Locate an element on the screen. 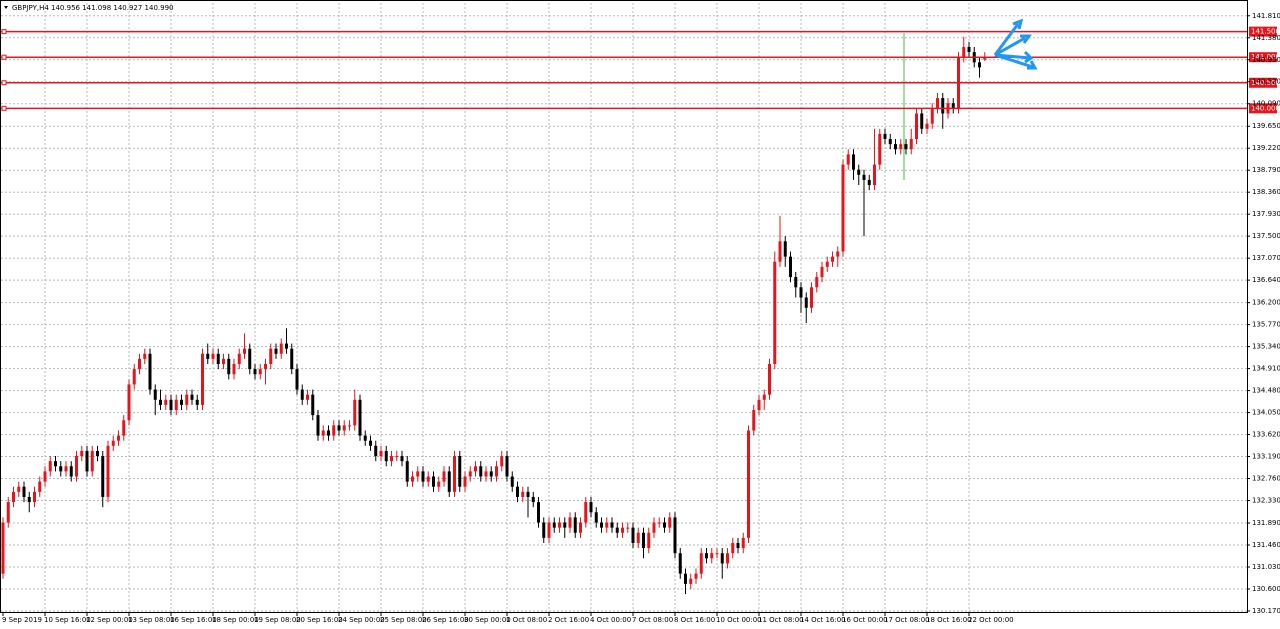 The image size is (1280, 629). y-tick-label: 131.460 is located at coordinates (1266, 545).